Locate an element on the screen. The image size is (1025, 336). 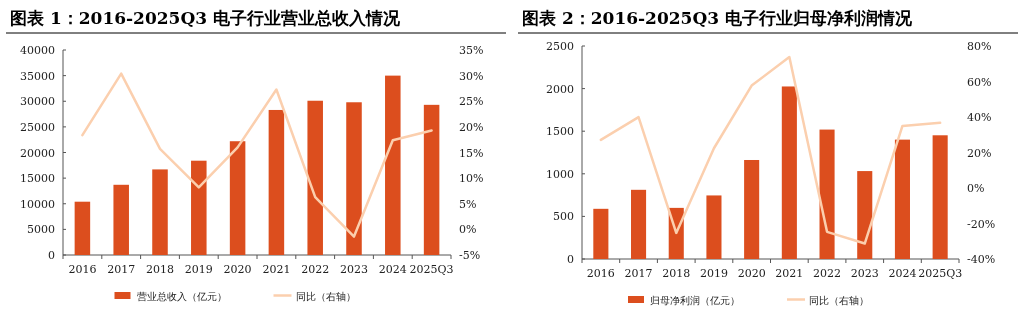
y-tick-label: 1000 is located at coordinates (560, 174).